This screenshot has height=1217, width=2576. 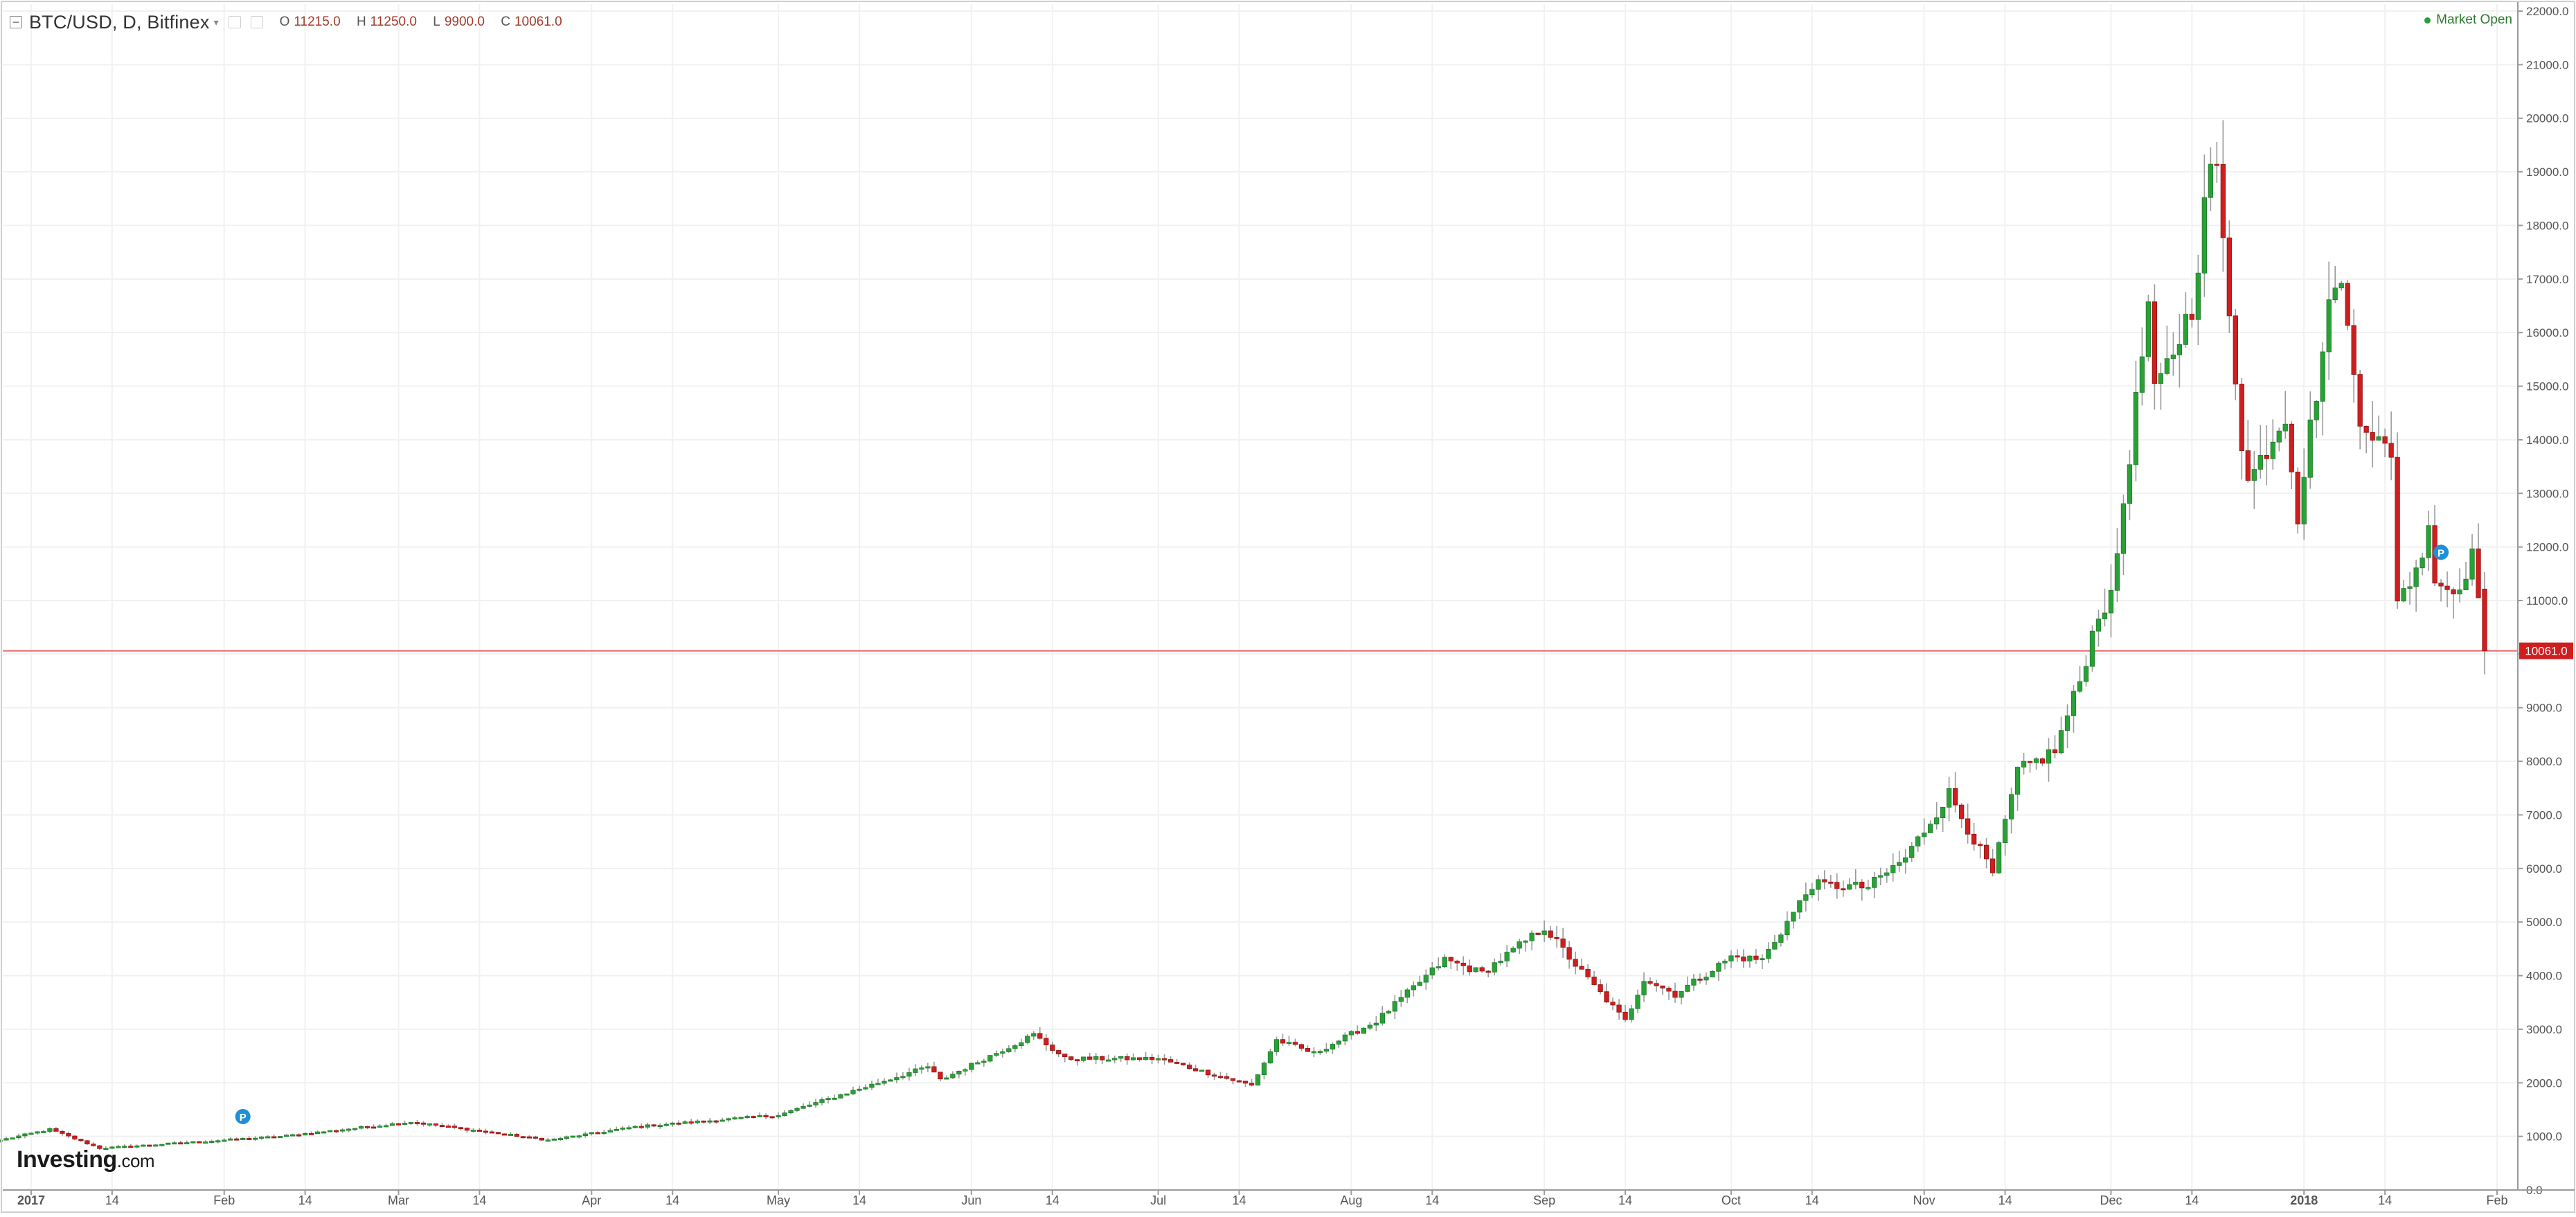 I want to click on settings-icon, so click(x=234, y=22).